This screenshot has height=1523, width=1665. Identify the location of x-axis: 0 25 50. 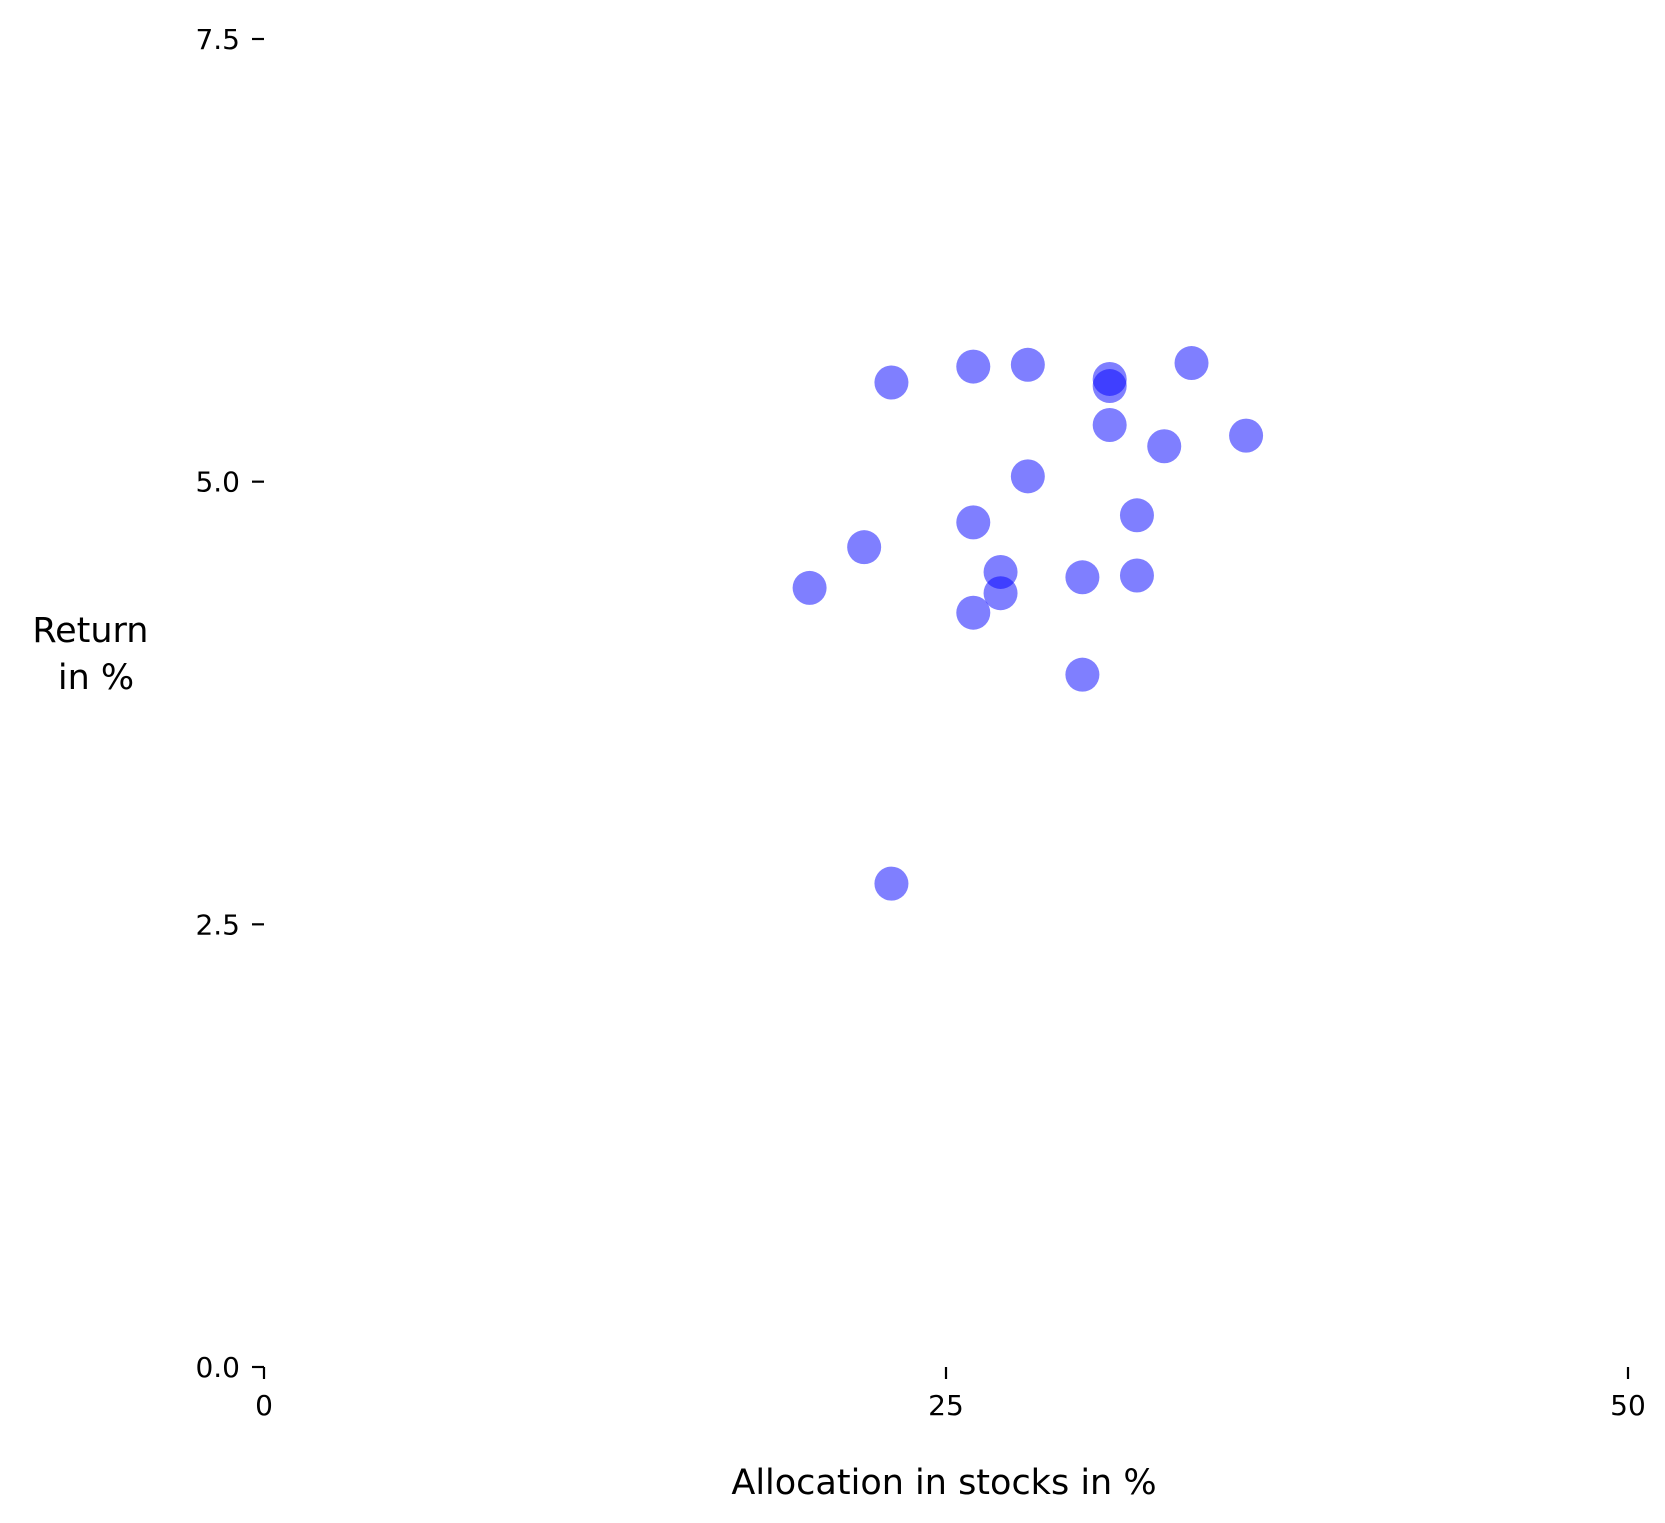
(950, 1394).